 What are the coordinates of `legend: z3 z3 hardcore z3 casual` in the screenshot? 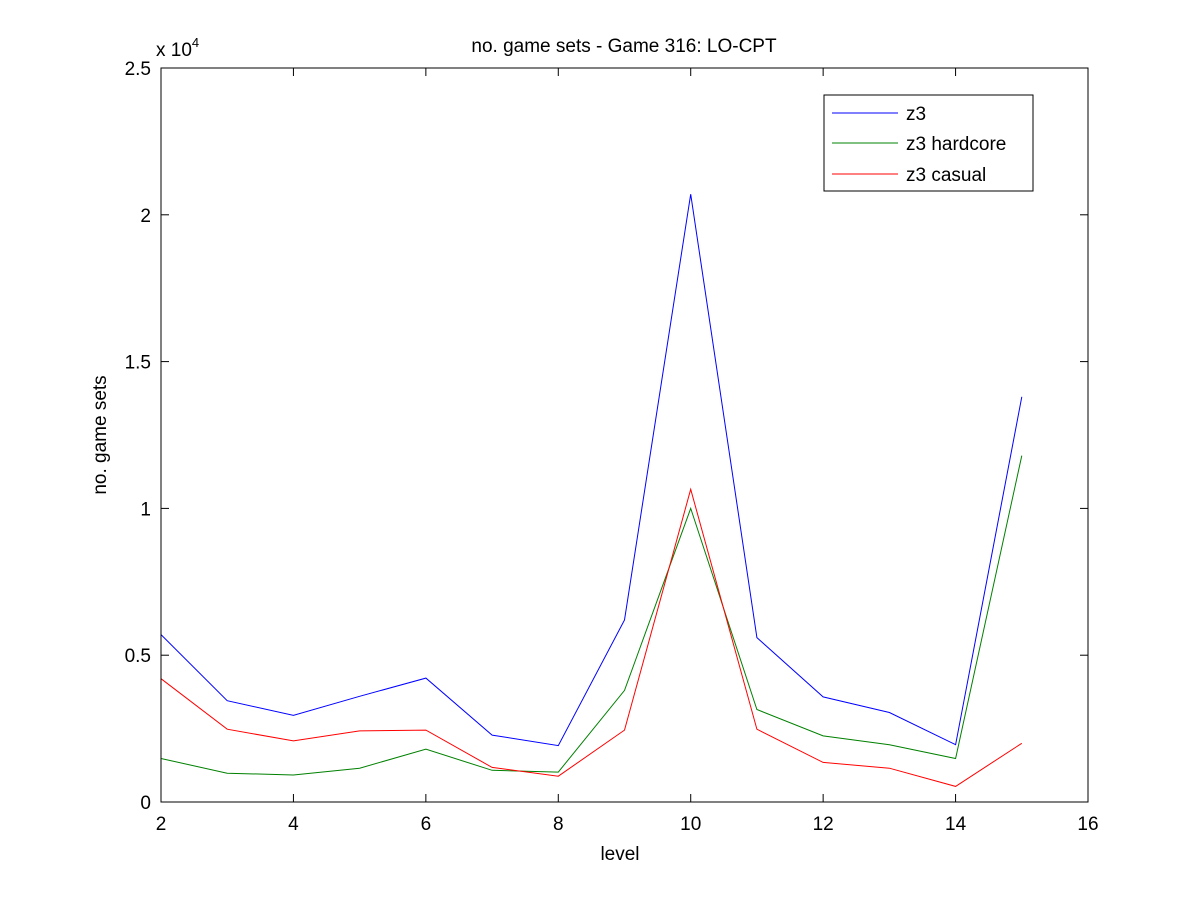 It's located at (928, 143).